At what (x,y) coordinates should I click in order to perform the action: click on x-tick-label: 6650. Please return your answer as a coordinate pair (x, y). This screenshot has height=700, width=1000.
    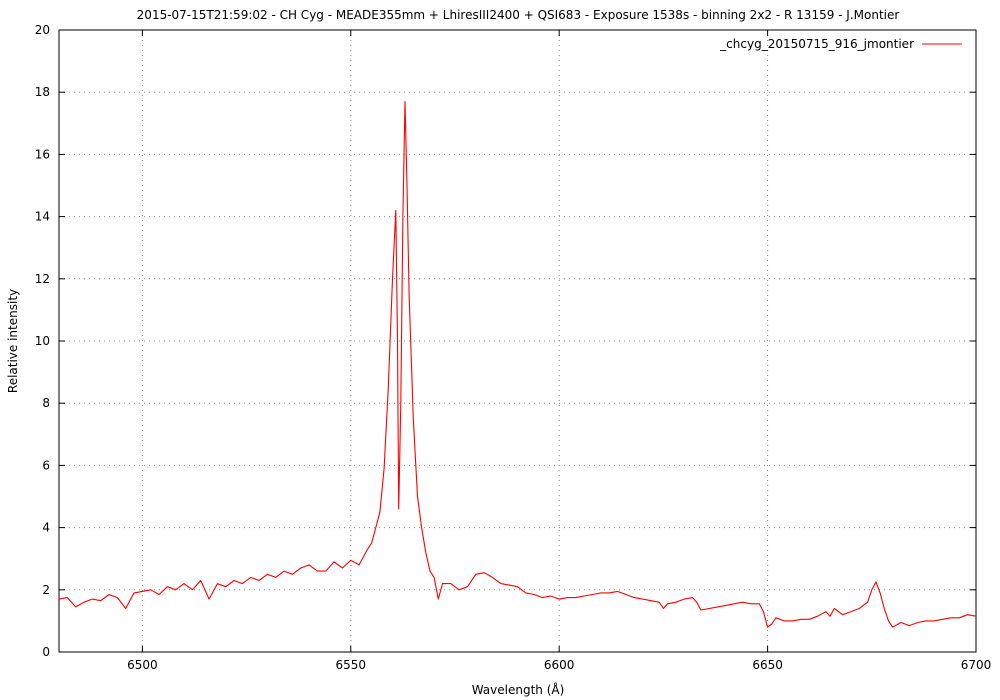
    Looking at the image, I should click on (767, 665).